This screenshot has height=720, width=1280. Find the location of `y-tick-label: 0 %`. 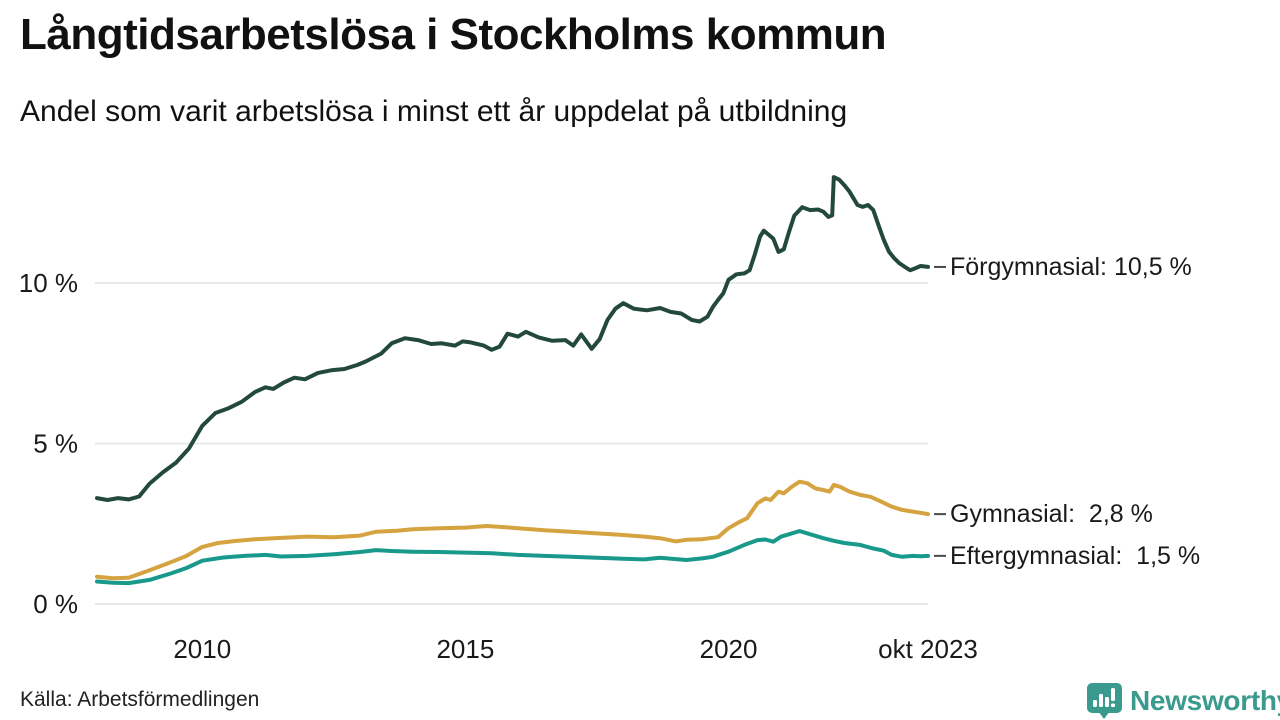

y-tick-label: 0 % is located at coordinates (55, 604).